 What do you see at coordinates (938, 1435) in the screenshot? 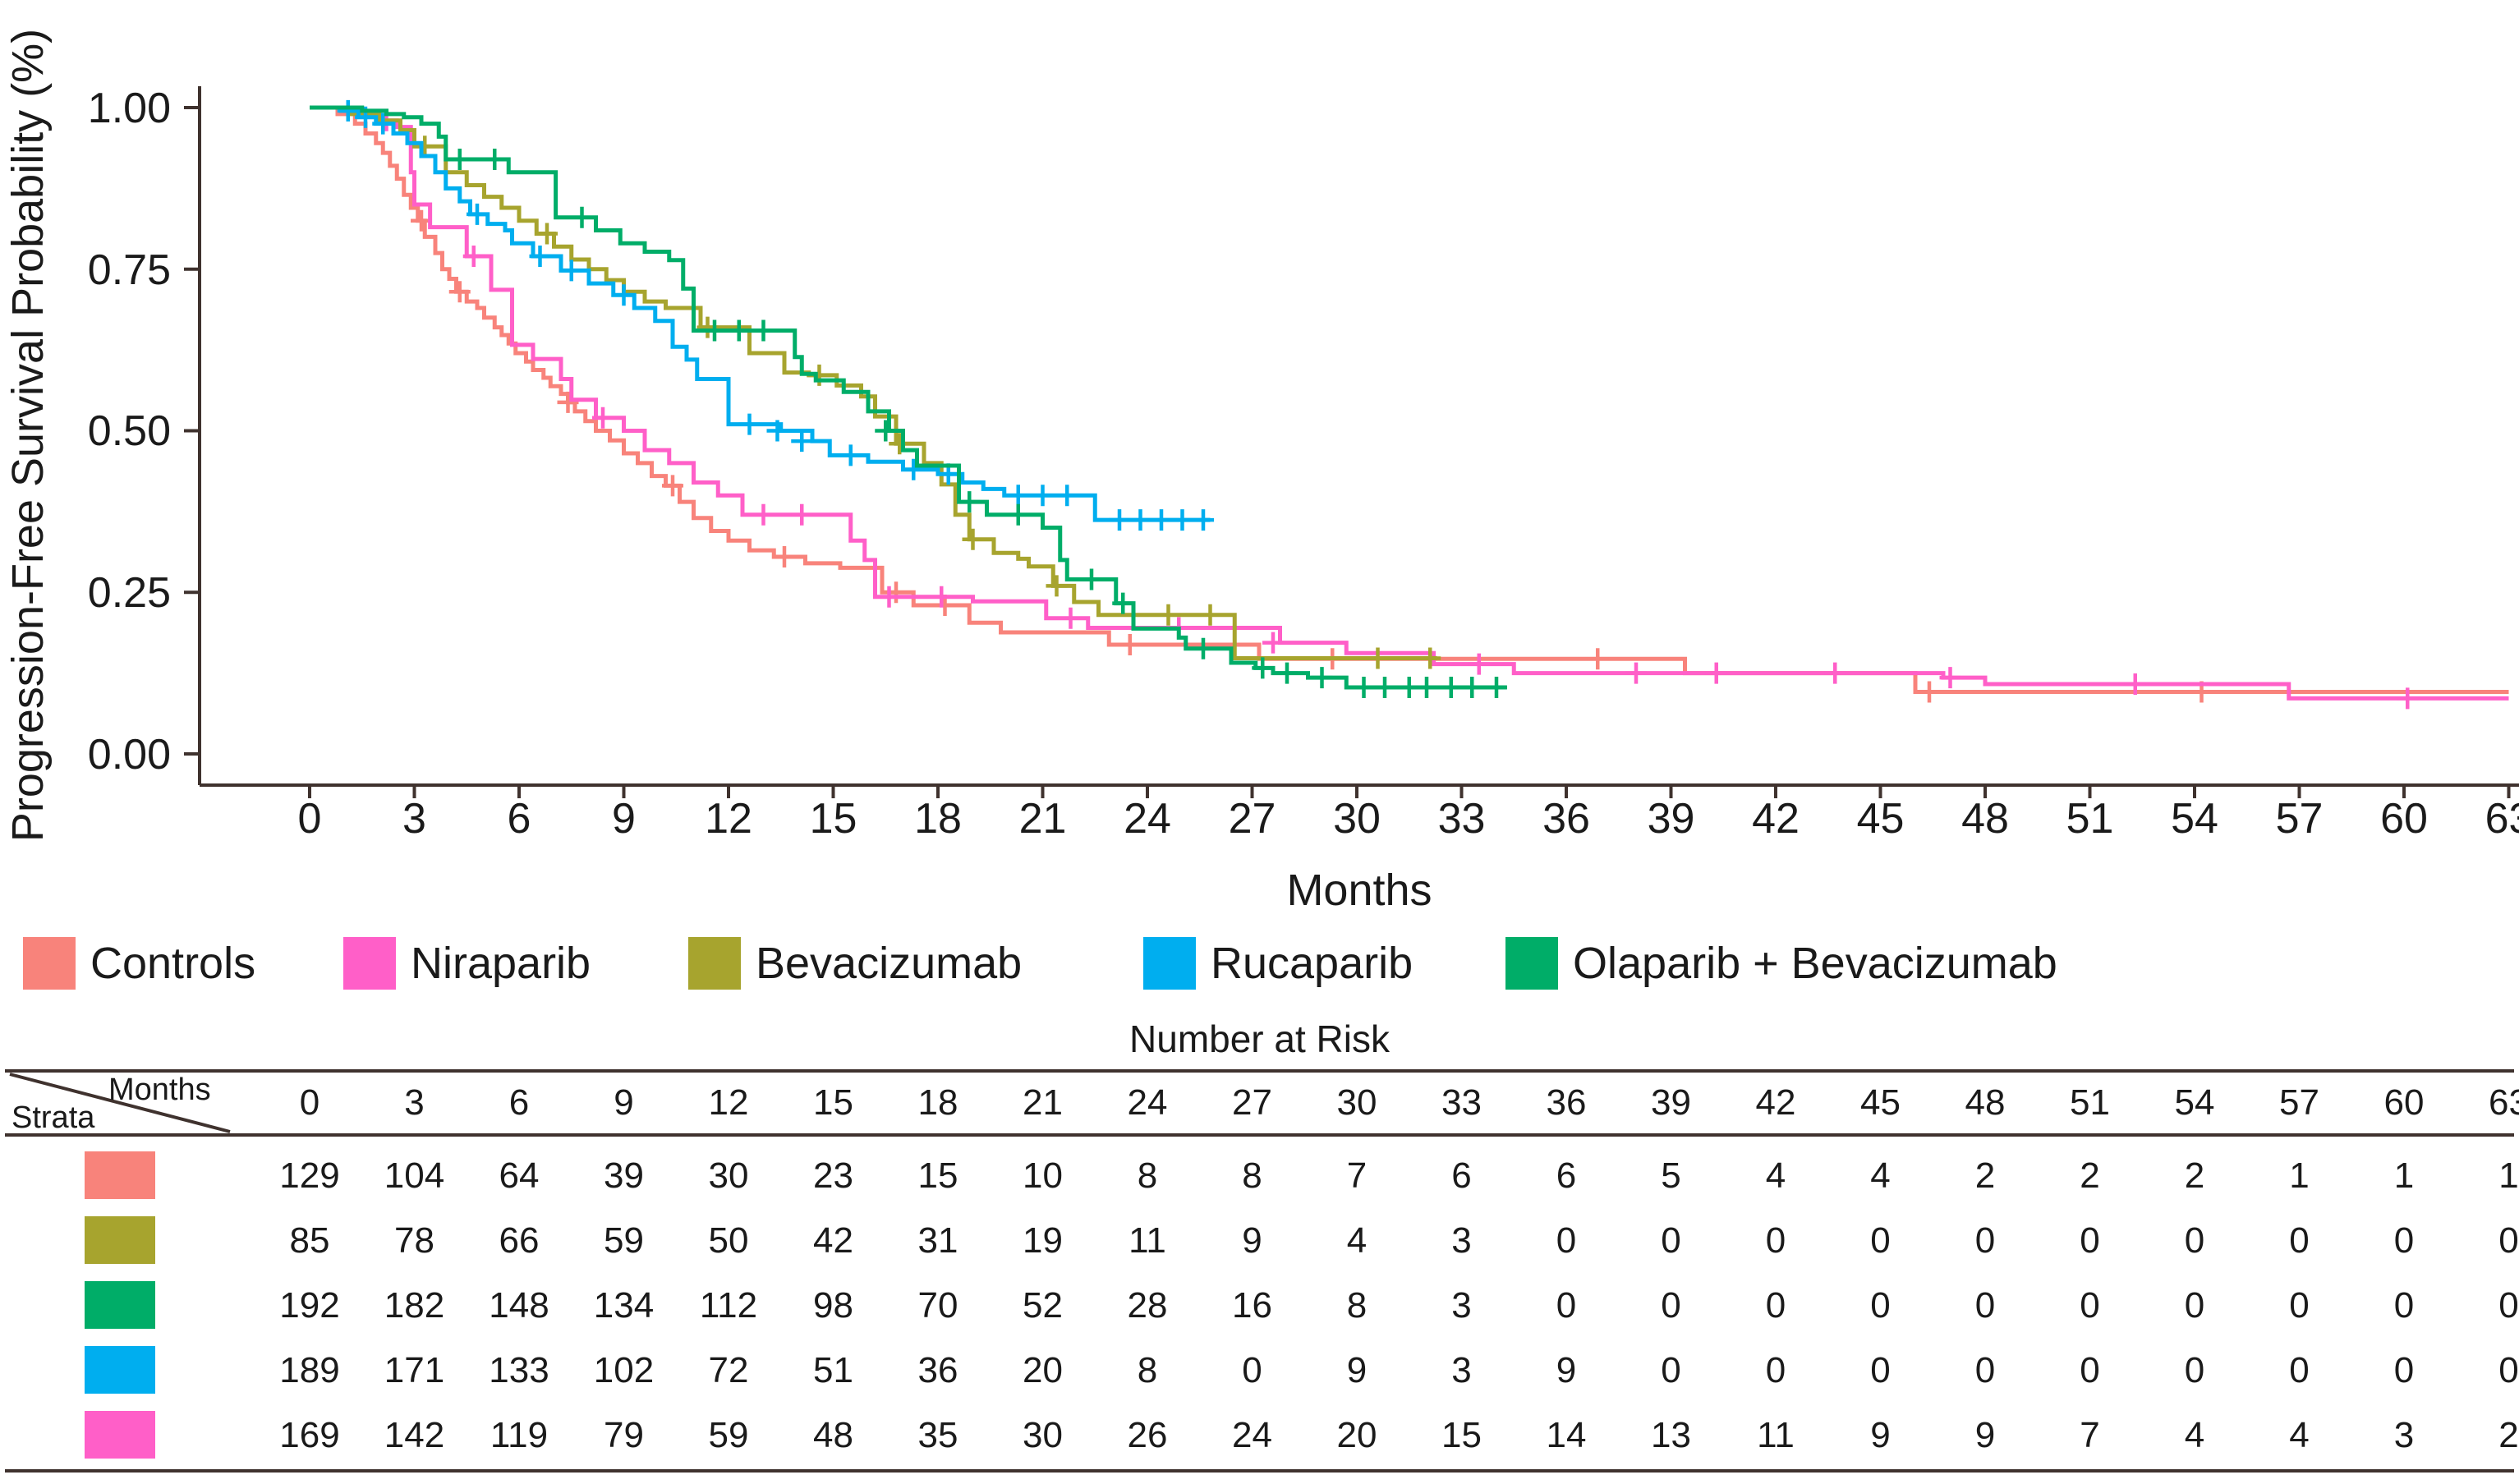
I see `risk-cell: 35` at bounding box center [938, 1435].